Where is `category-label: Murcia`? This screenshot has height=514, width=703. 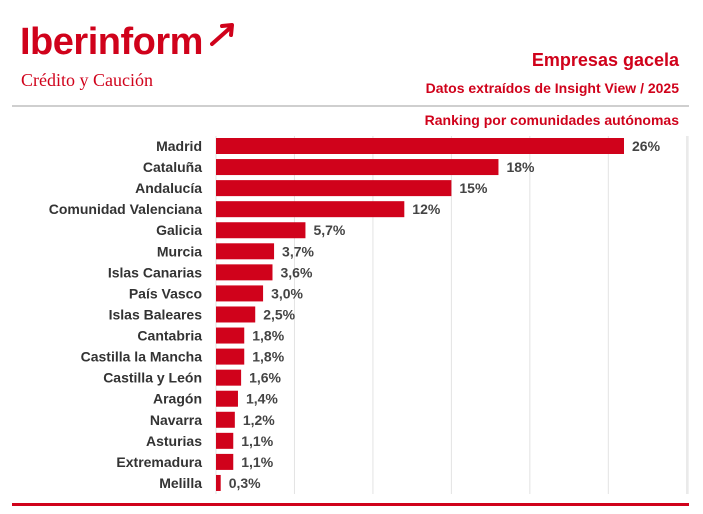 category-label: Murcia is located at coordinates (179, 251).